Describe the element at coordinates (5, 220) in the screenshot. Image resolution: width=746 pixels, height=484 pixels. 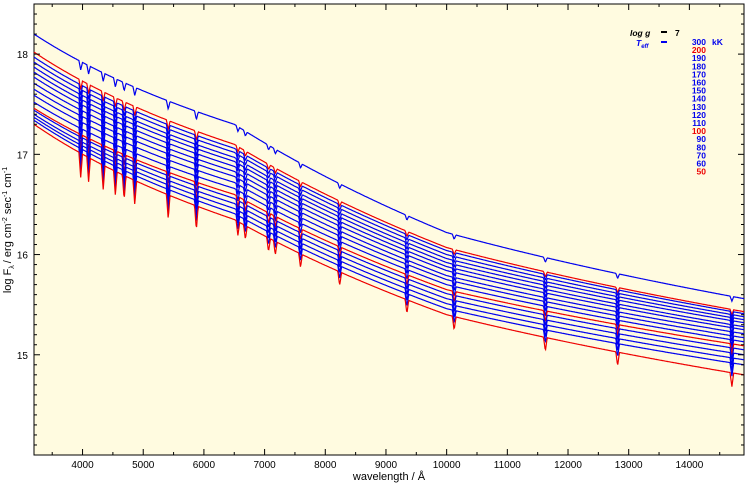
I see `y-label-exp1: -2` at that location.